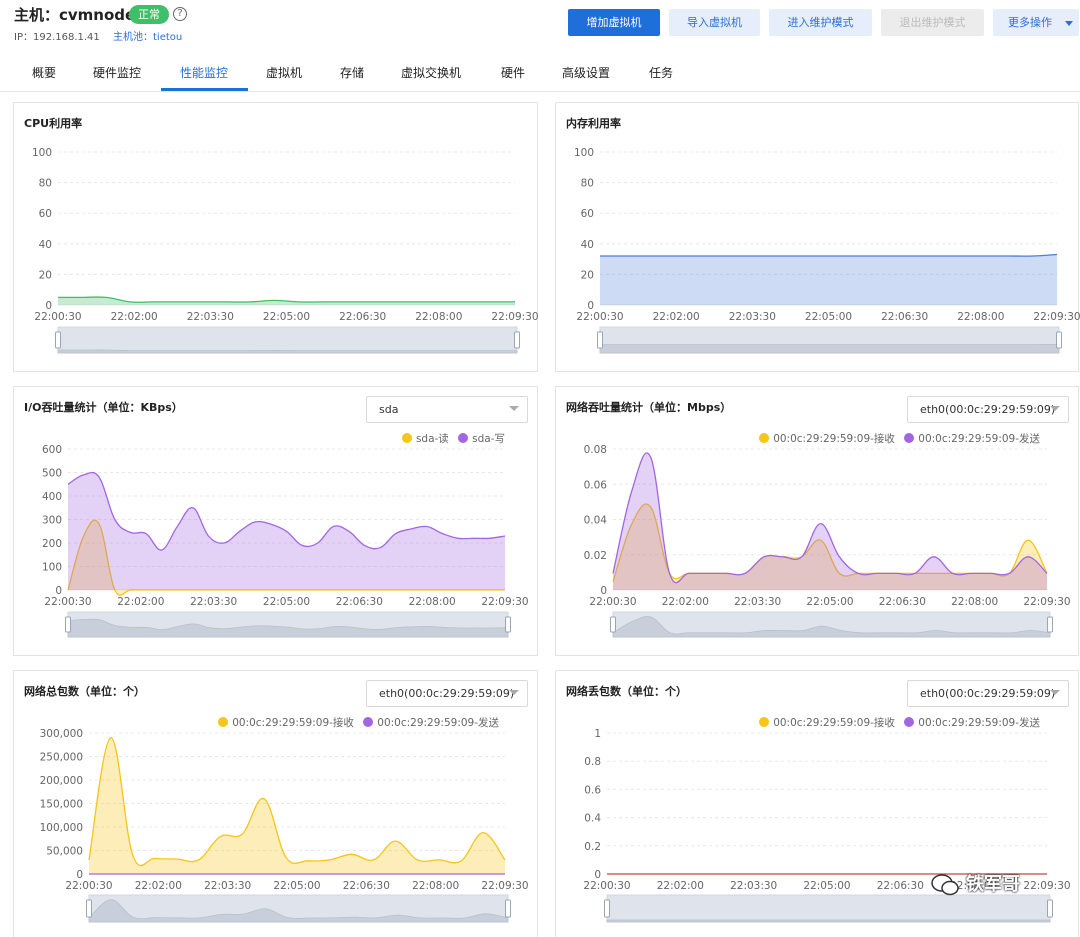 The height and width of the screenshot is (937, 1080). I want to click on y-tick-label: 0.08, so click(595, 450).